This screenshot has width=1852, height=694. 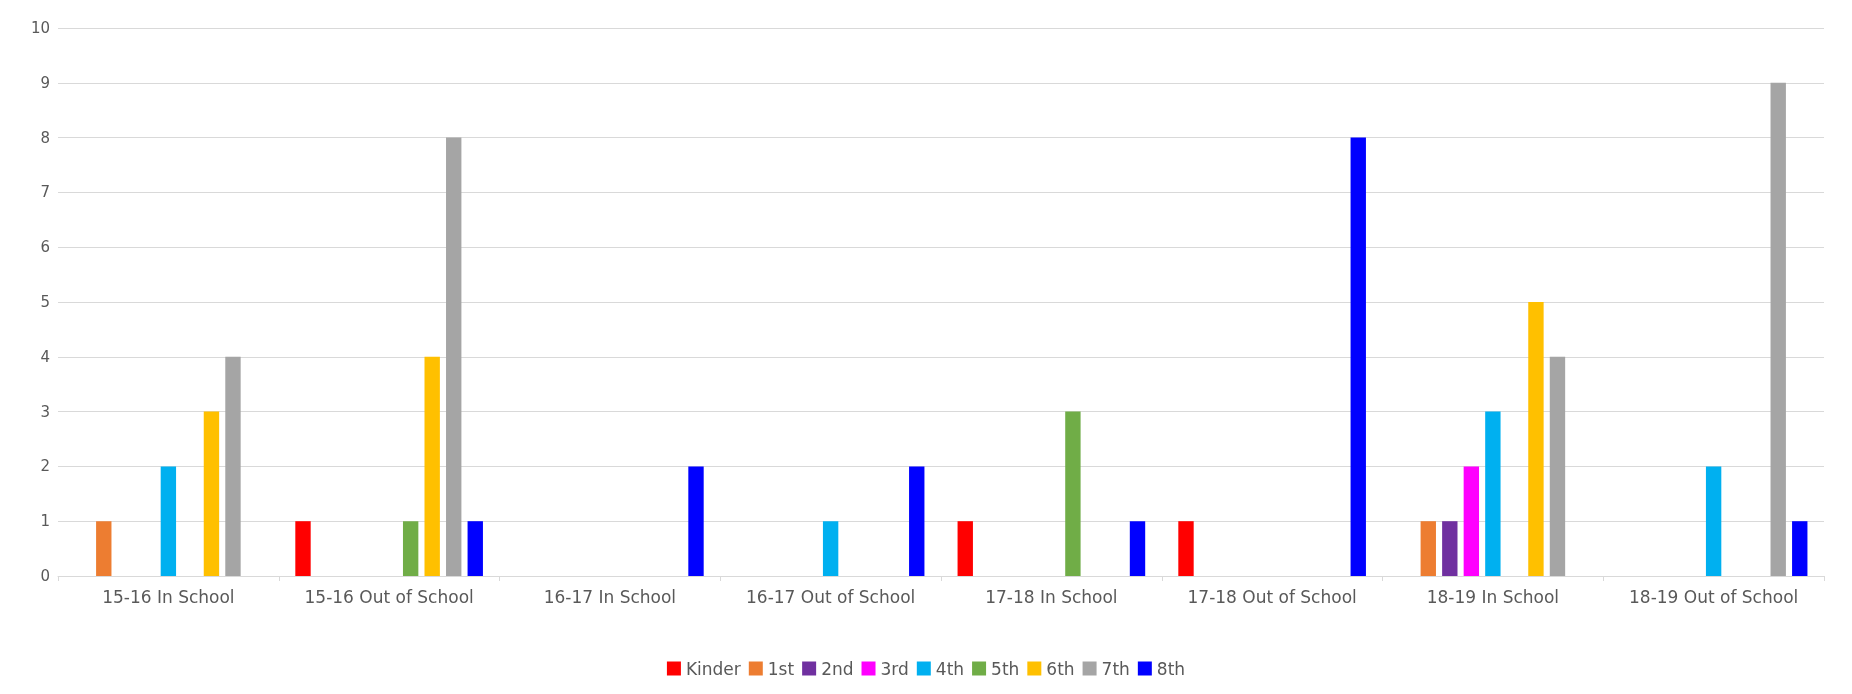 What do you see at coordinates (837, 668) in the screenshot?
I see `legend-label: 2nd` at bounding box center [837, 668].